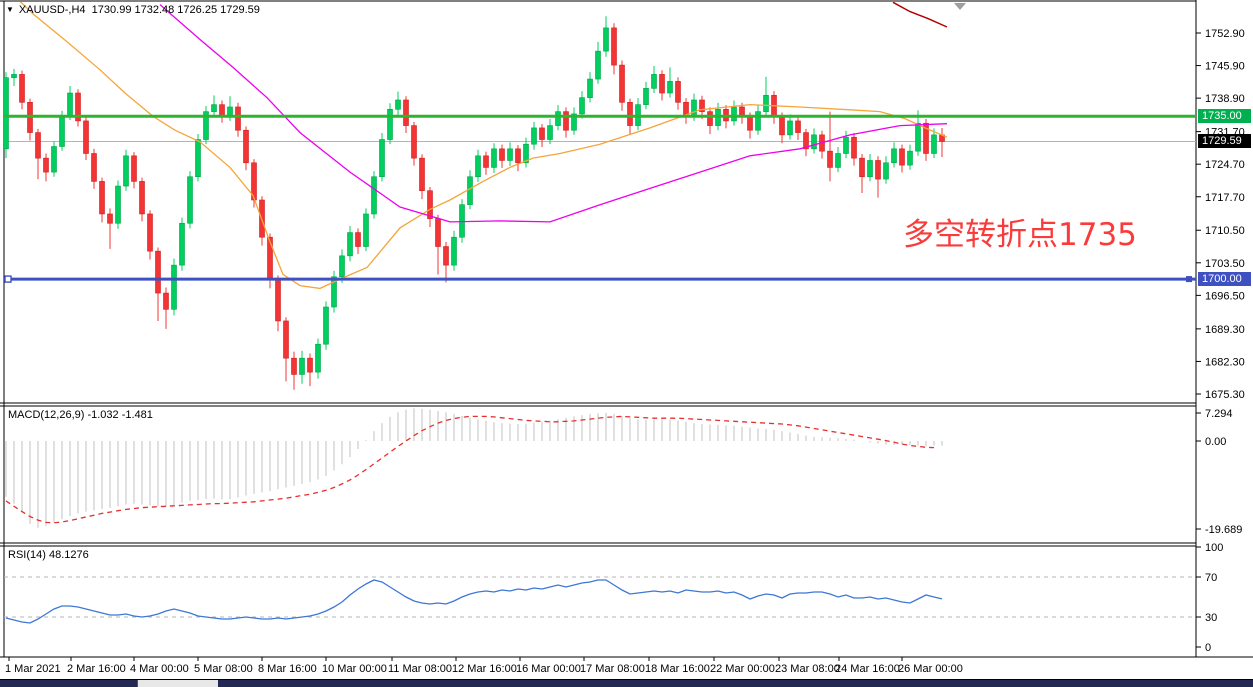 This screenshot has height=687, width=1253. Describe the element at coordinates (1223, 530) in the screenshot. I see `macd-tick-label: -19.689` at that location.